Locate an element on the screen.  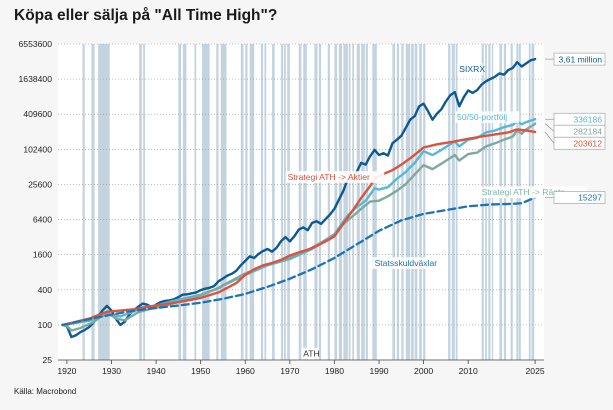
y-tick-label: 102400 is located at coordinates (37, 149).